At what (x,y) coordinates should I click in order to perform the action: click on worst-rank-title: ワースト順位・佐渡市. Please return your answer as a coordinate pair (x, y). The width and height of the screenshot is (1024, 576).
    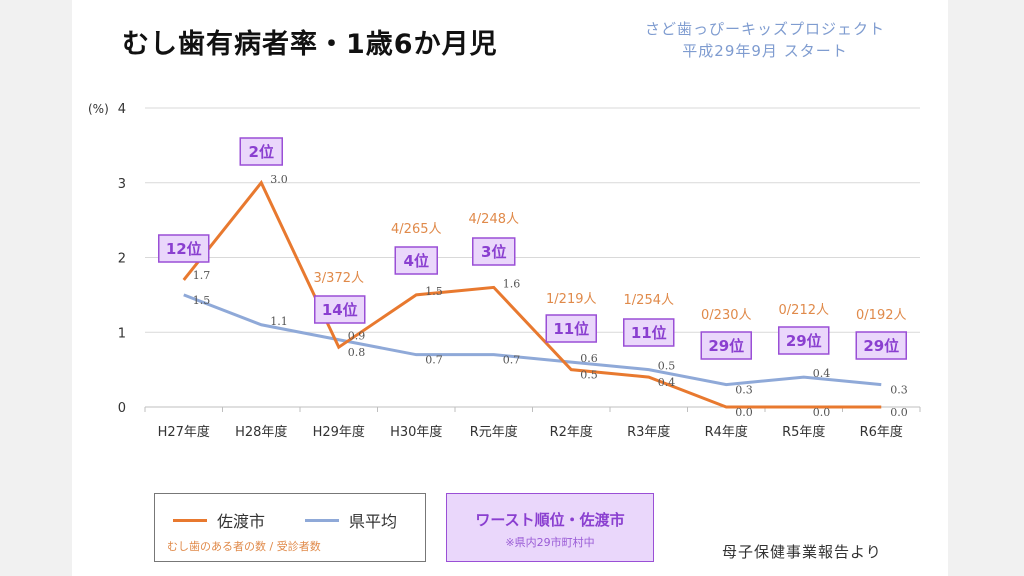
    Looking at the image, I should click on (550, 520).